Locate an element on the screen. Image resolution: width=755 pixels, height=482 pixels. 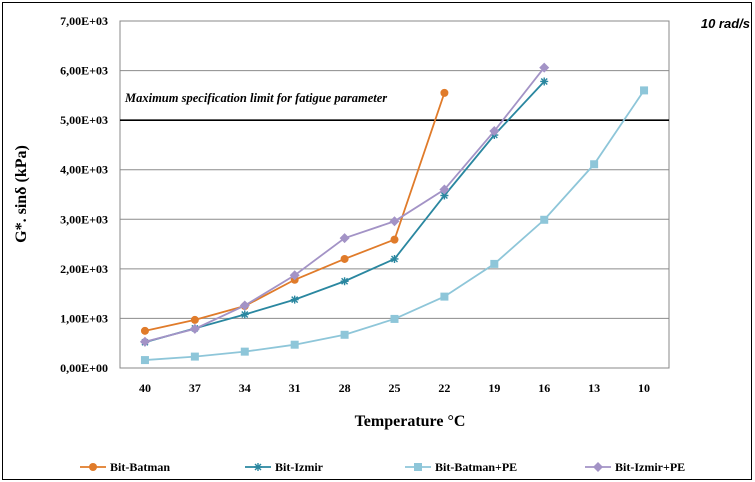
y-tick-label: 7,00E+03 is located at coordinates (84, 21).